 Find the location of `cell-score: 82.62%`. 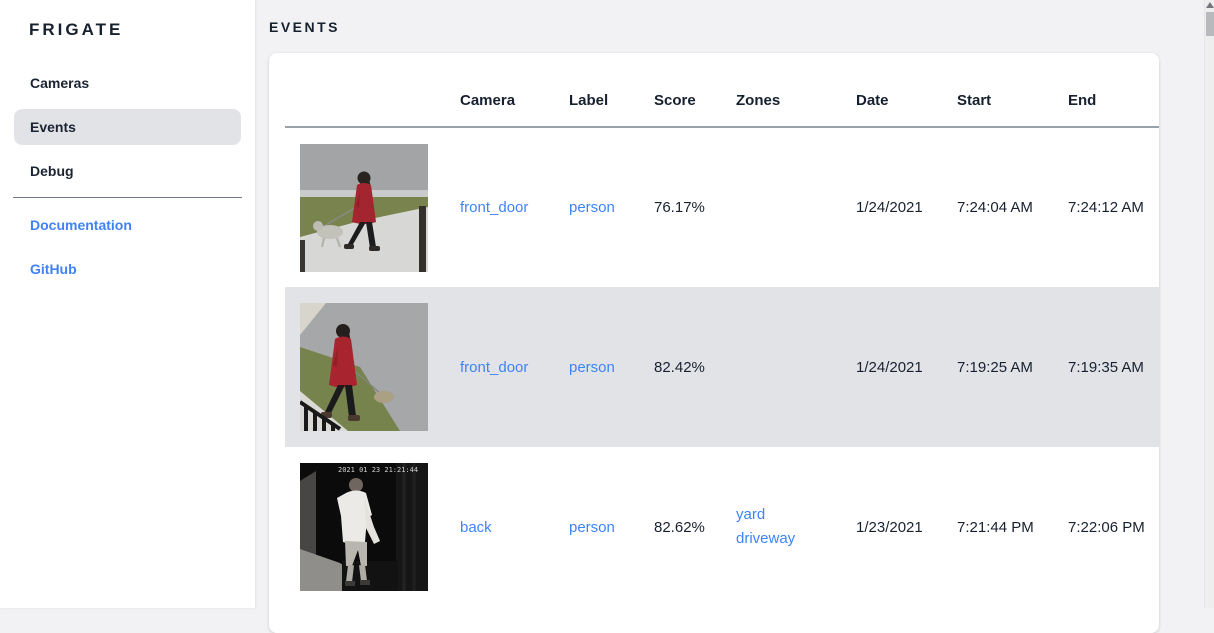

cell-score: 82.62% is located at coordinates (679, 527).